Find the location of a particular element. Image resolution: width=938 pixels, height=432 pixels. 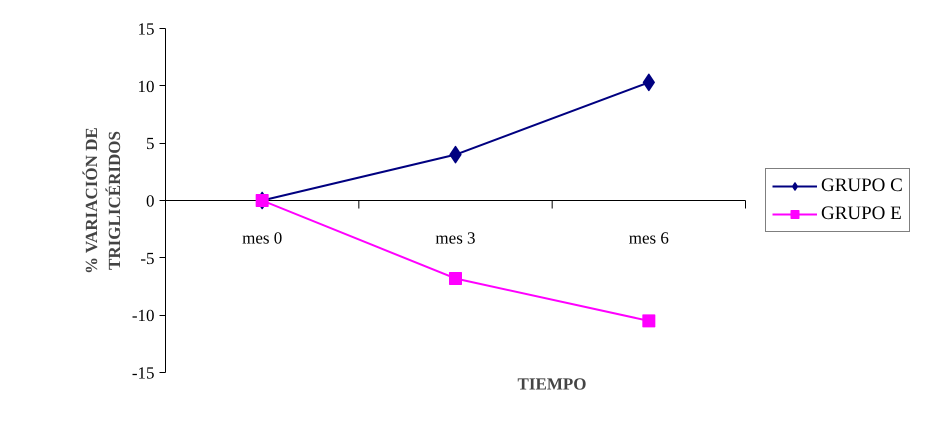

y-tick-label: 10 is located at coordinates (146, 86).